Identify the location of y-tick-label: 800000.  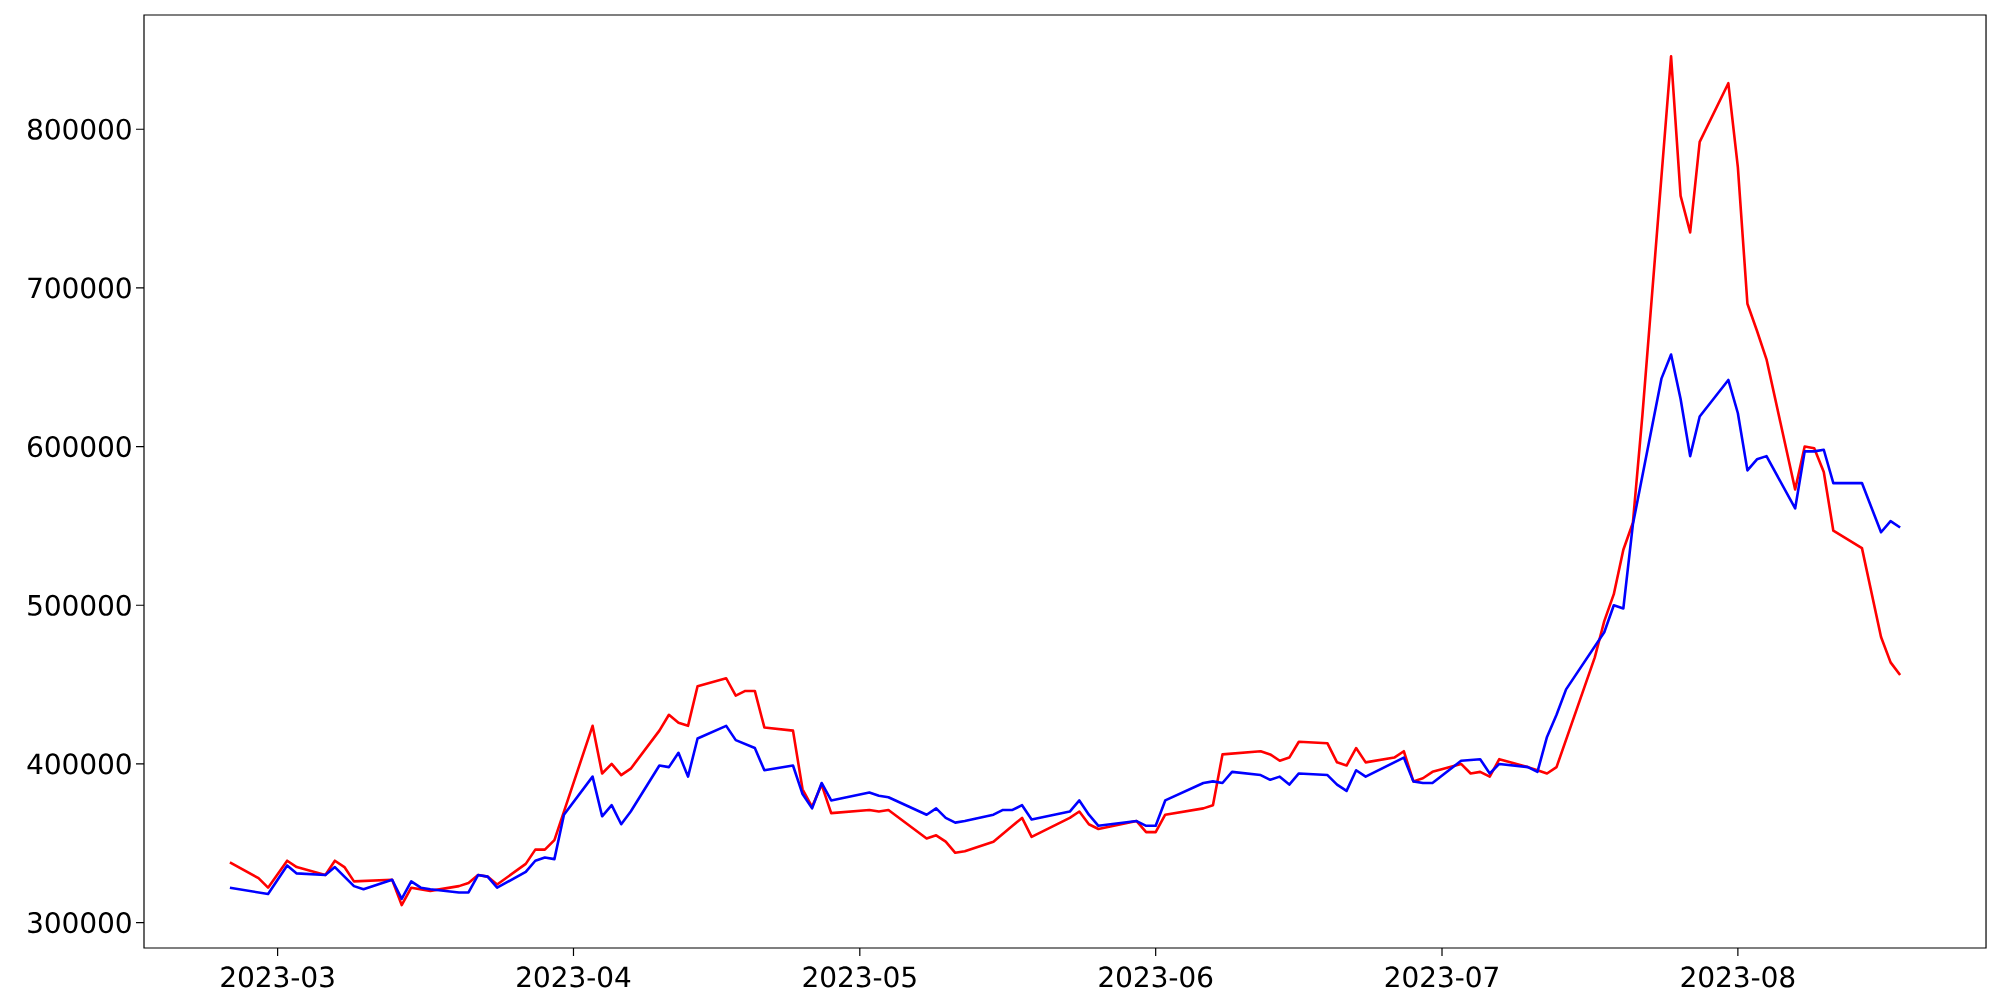
(79, 129).